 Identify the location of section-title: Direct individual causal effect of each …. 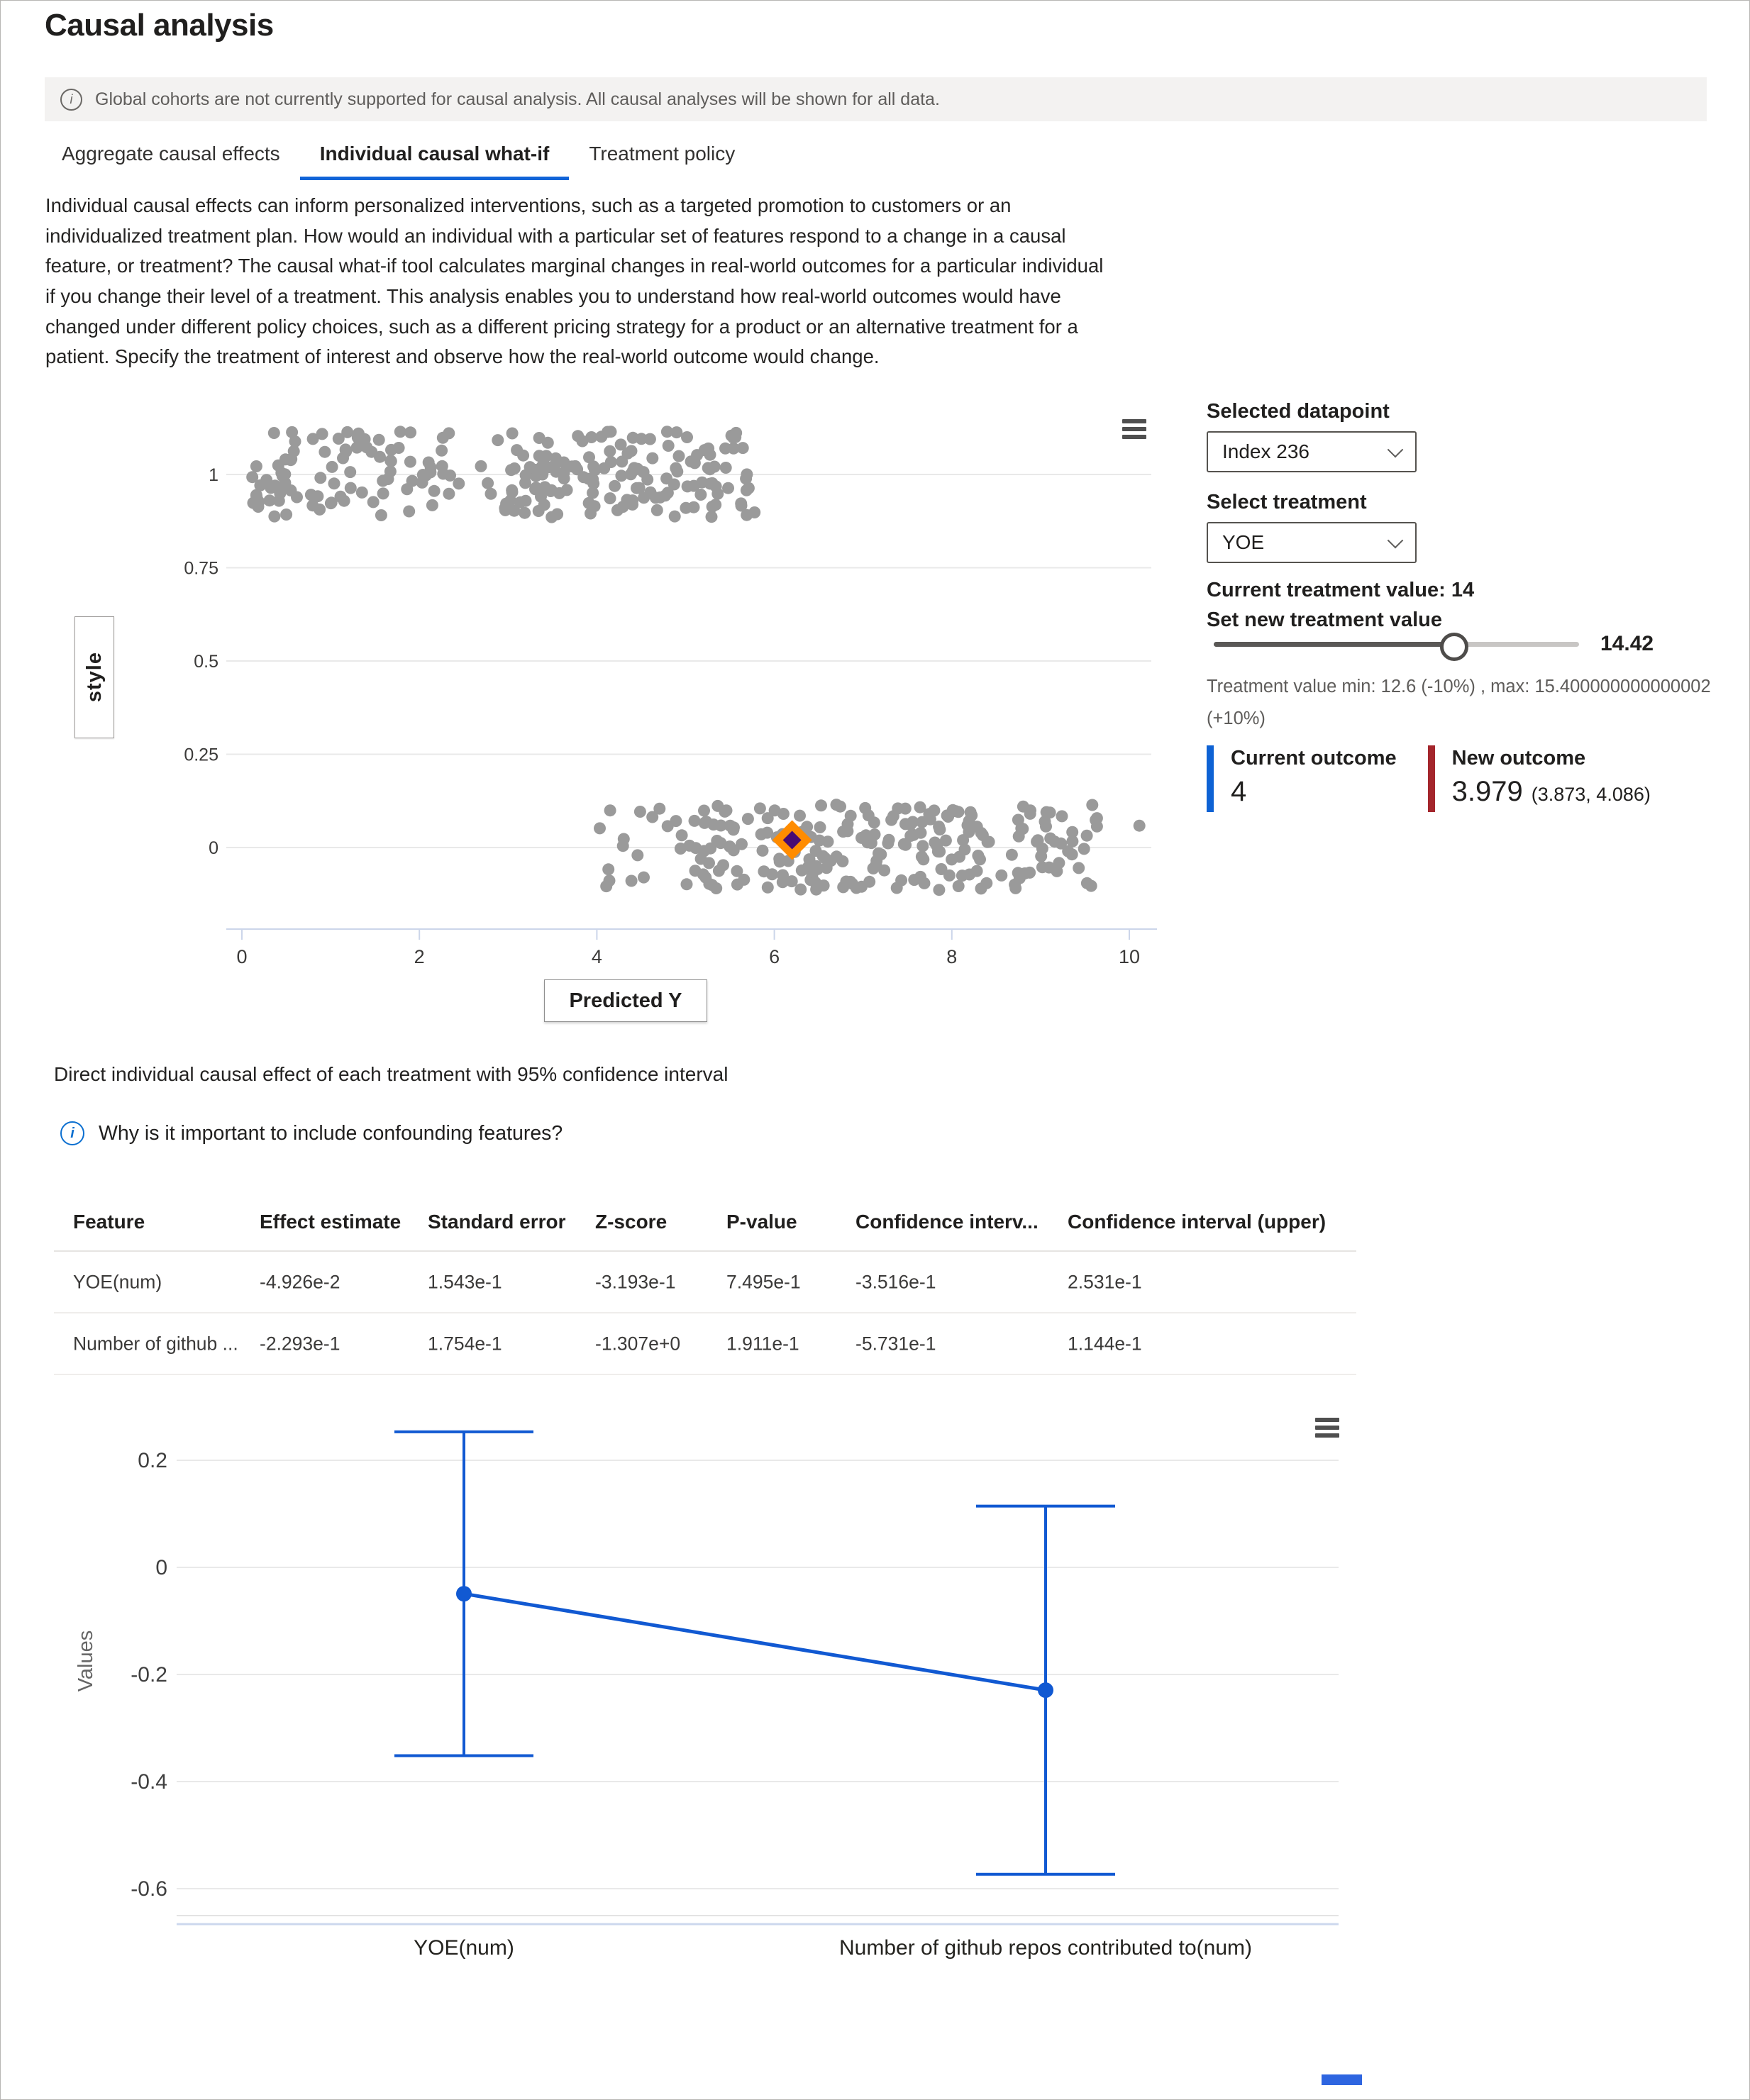
(391, 1074).